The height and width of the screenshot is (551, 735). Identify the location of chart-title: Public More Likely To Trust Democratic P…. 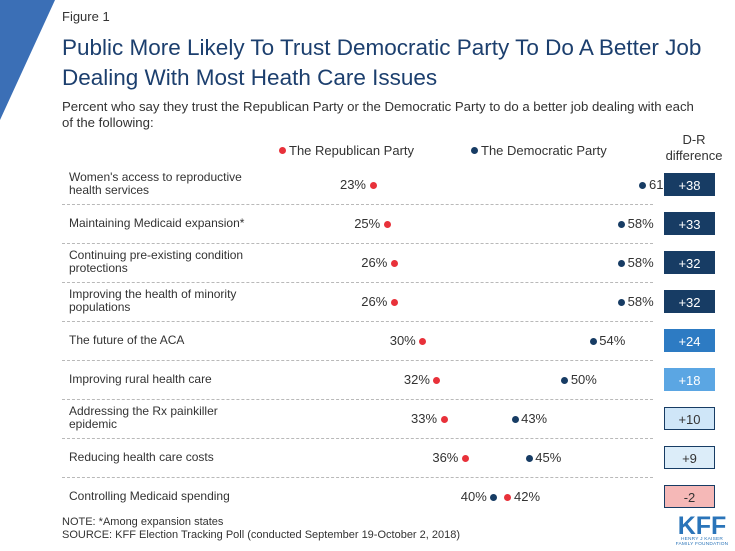
(382, 62).